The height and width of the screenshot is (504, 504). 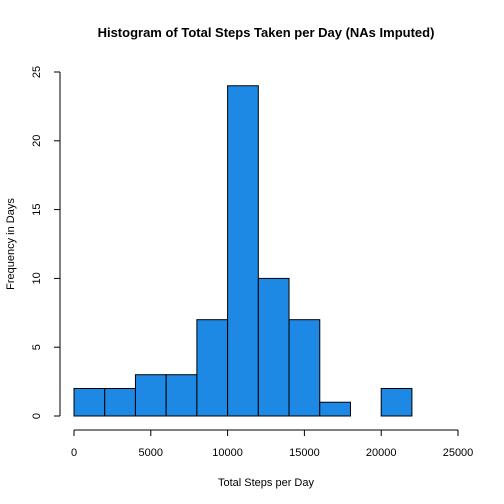 What do you see at coordinates (266, 483) in the screenshot?
I see `x-axis-label: Total Steps per Day` at bounding box center [266, 483].